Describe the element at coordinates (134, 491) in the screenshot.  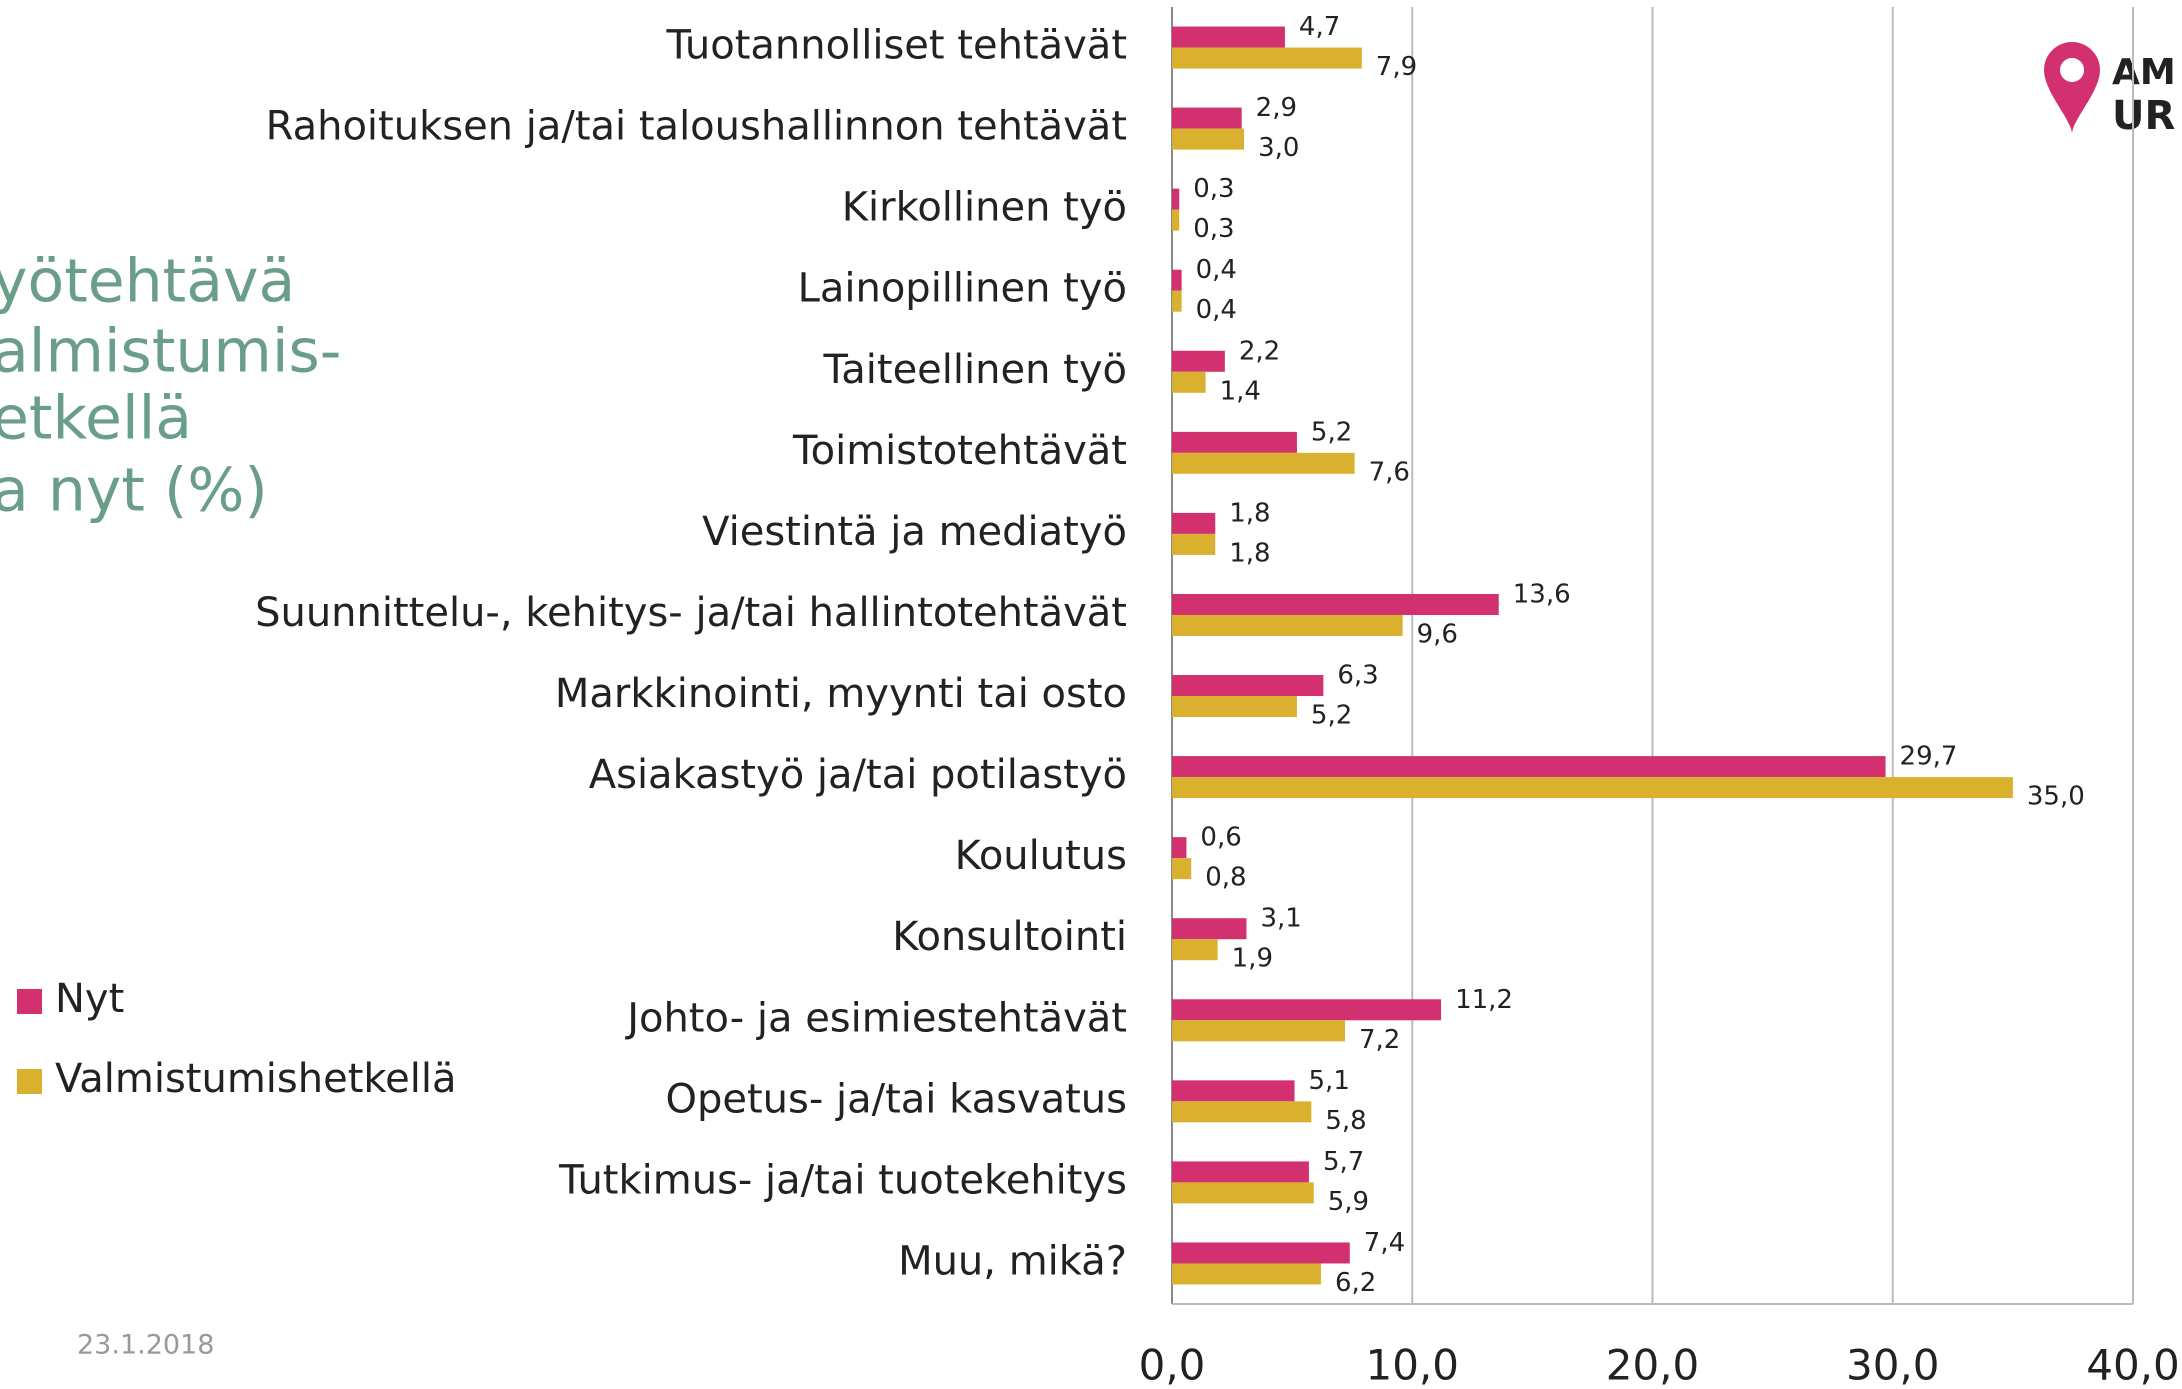
I see `chart-title: a nyt (%)` at that location.